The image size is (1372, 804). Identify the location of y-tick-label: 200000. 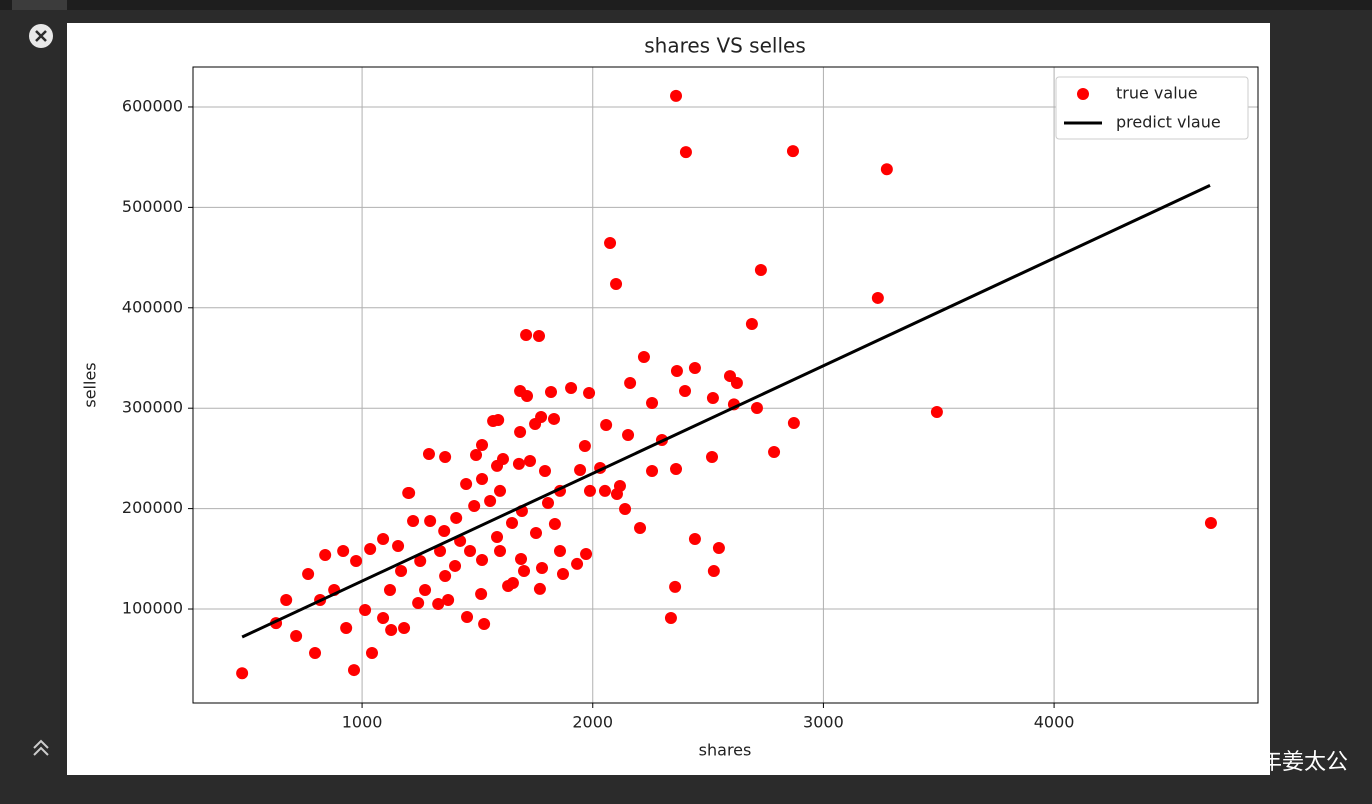
(152, 507).